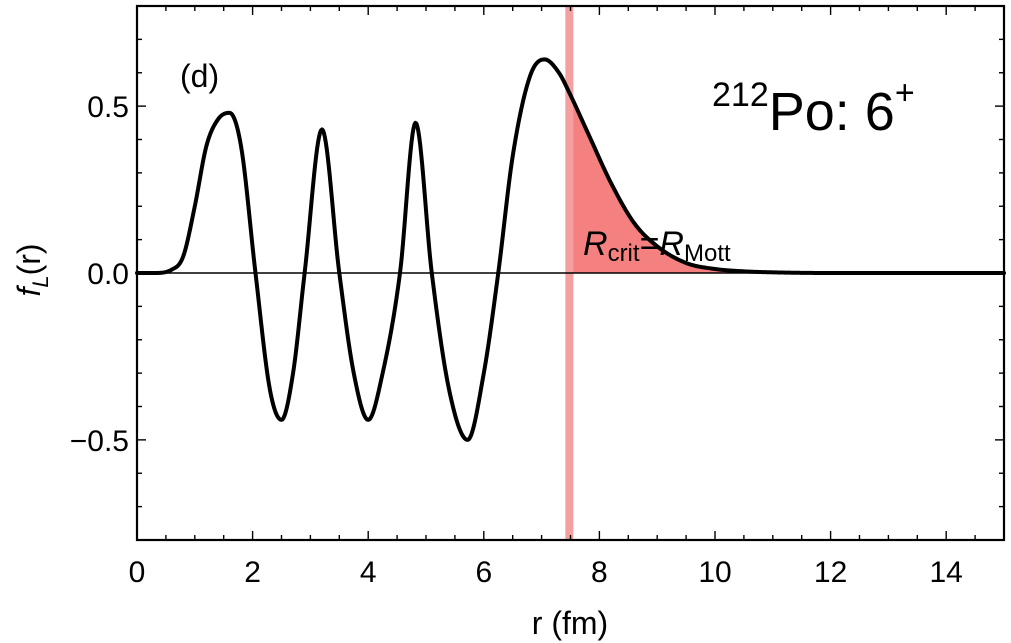 Image resolution: width=1011 pixels, height=643 pixels. What do you see at coordinates (946, 572) in the screenshot?
I see `x-tick-label: 14` at bounding box center [946, 572].